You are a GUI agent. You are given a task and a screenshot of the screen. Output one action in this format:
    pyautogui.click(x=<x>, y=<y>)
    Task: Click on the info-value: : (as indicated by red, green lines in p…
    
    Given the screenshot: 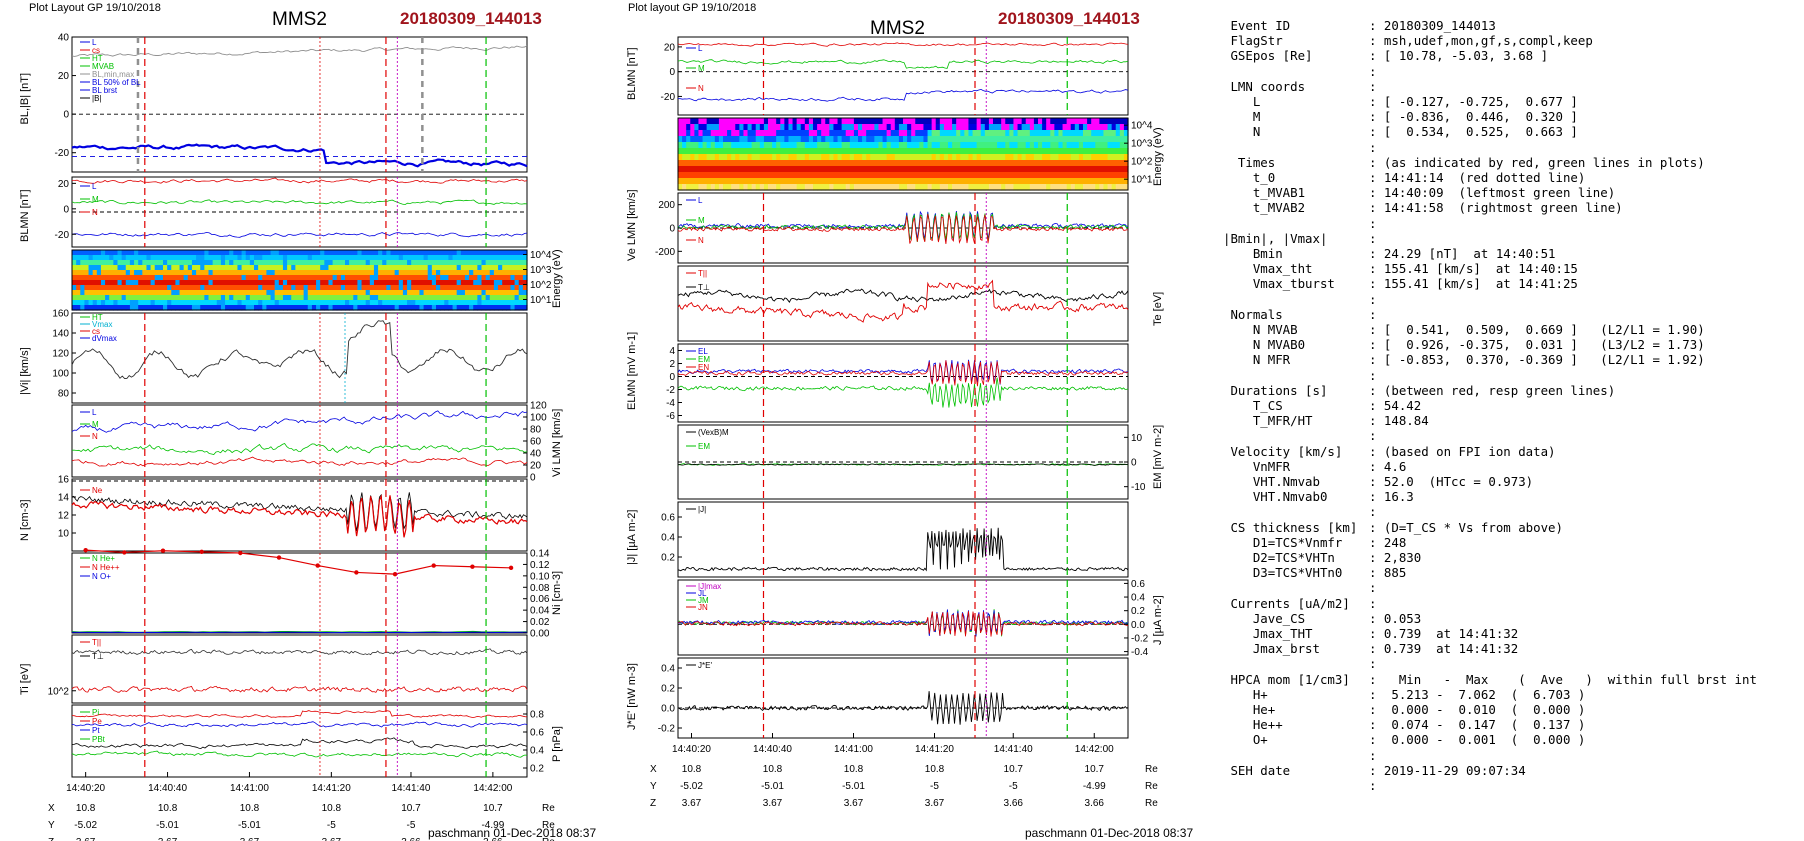 What is the action you would take?
    pyautogui.click(x=1537, y=162)
    